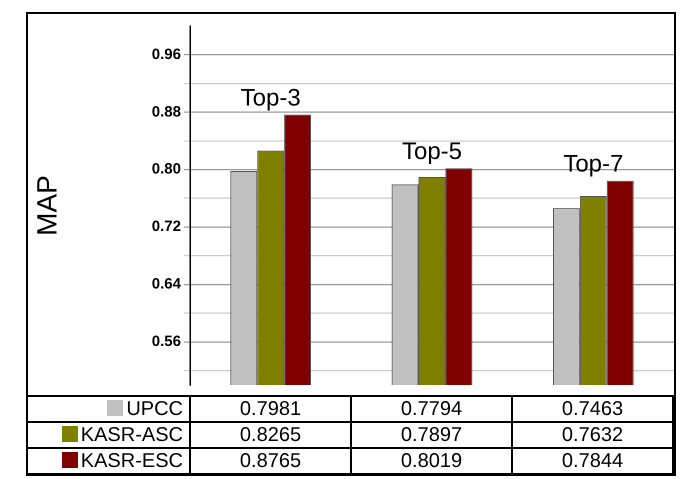  What do you see at coordinates (431, 409) in the screenshot?
I see `data-label: 0.7794` at bounding box center [431, 409].